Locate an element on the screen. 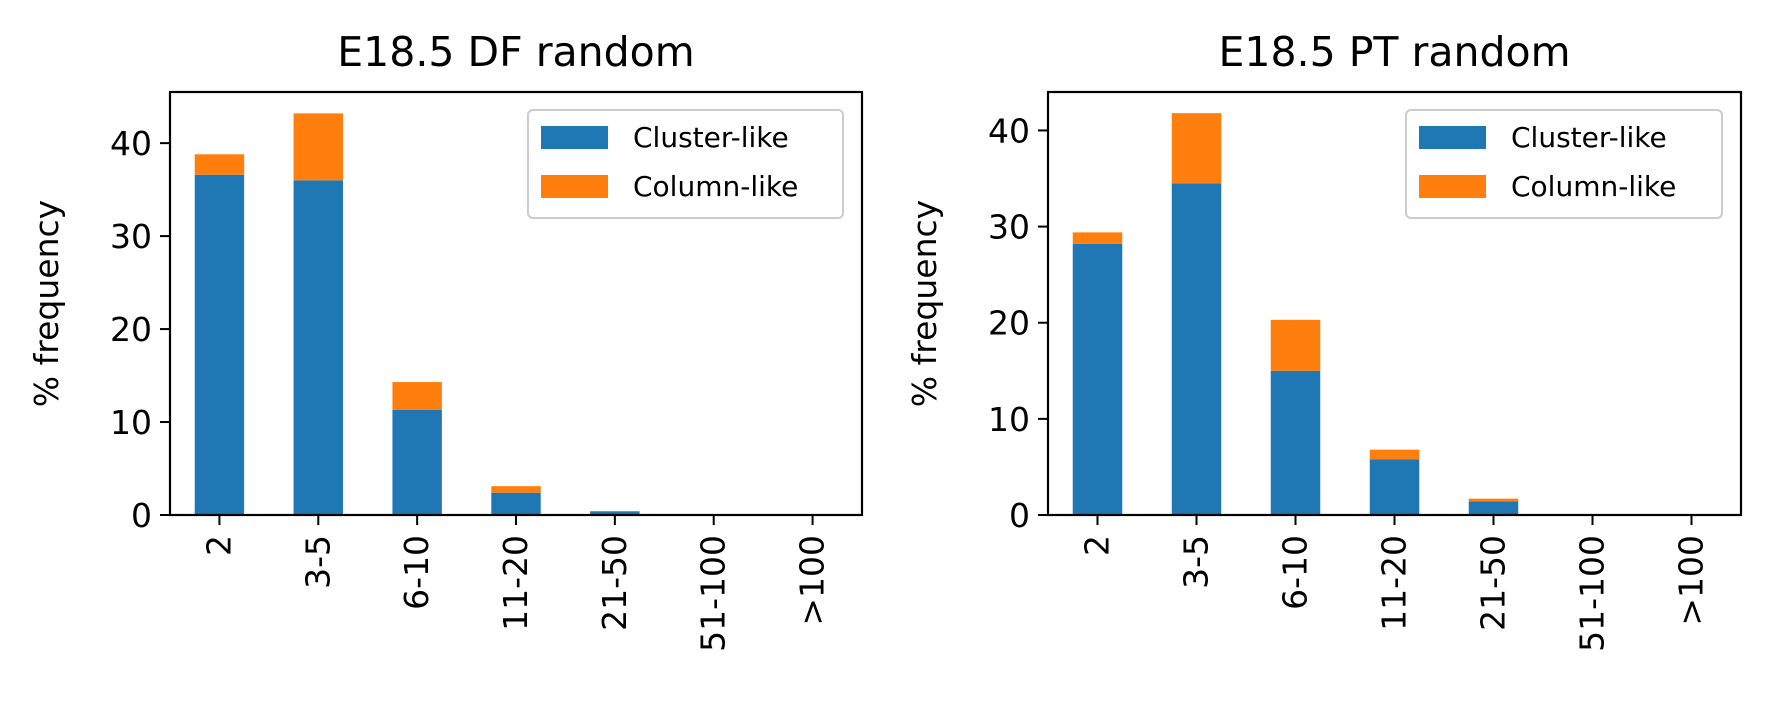 This screenshot has height=721, width=1767. chart-title: E18.5 DF random is located at coordinates (515, 52).